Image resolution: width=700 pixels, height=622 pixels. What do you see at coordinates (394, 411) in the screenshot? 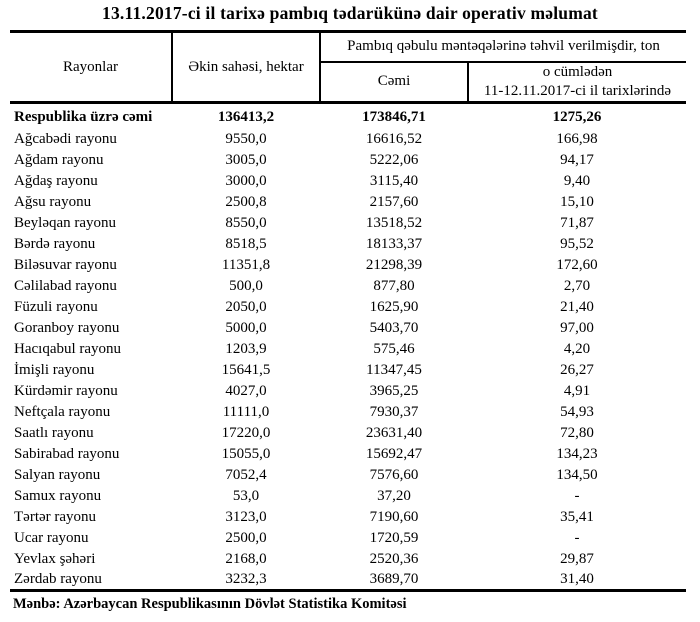
I see `row-cemi-value: 7930,37` at bounding box center [394, 411].